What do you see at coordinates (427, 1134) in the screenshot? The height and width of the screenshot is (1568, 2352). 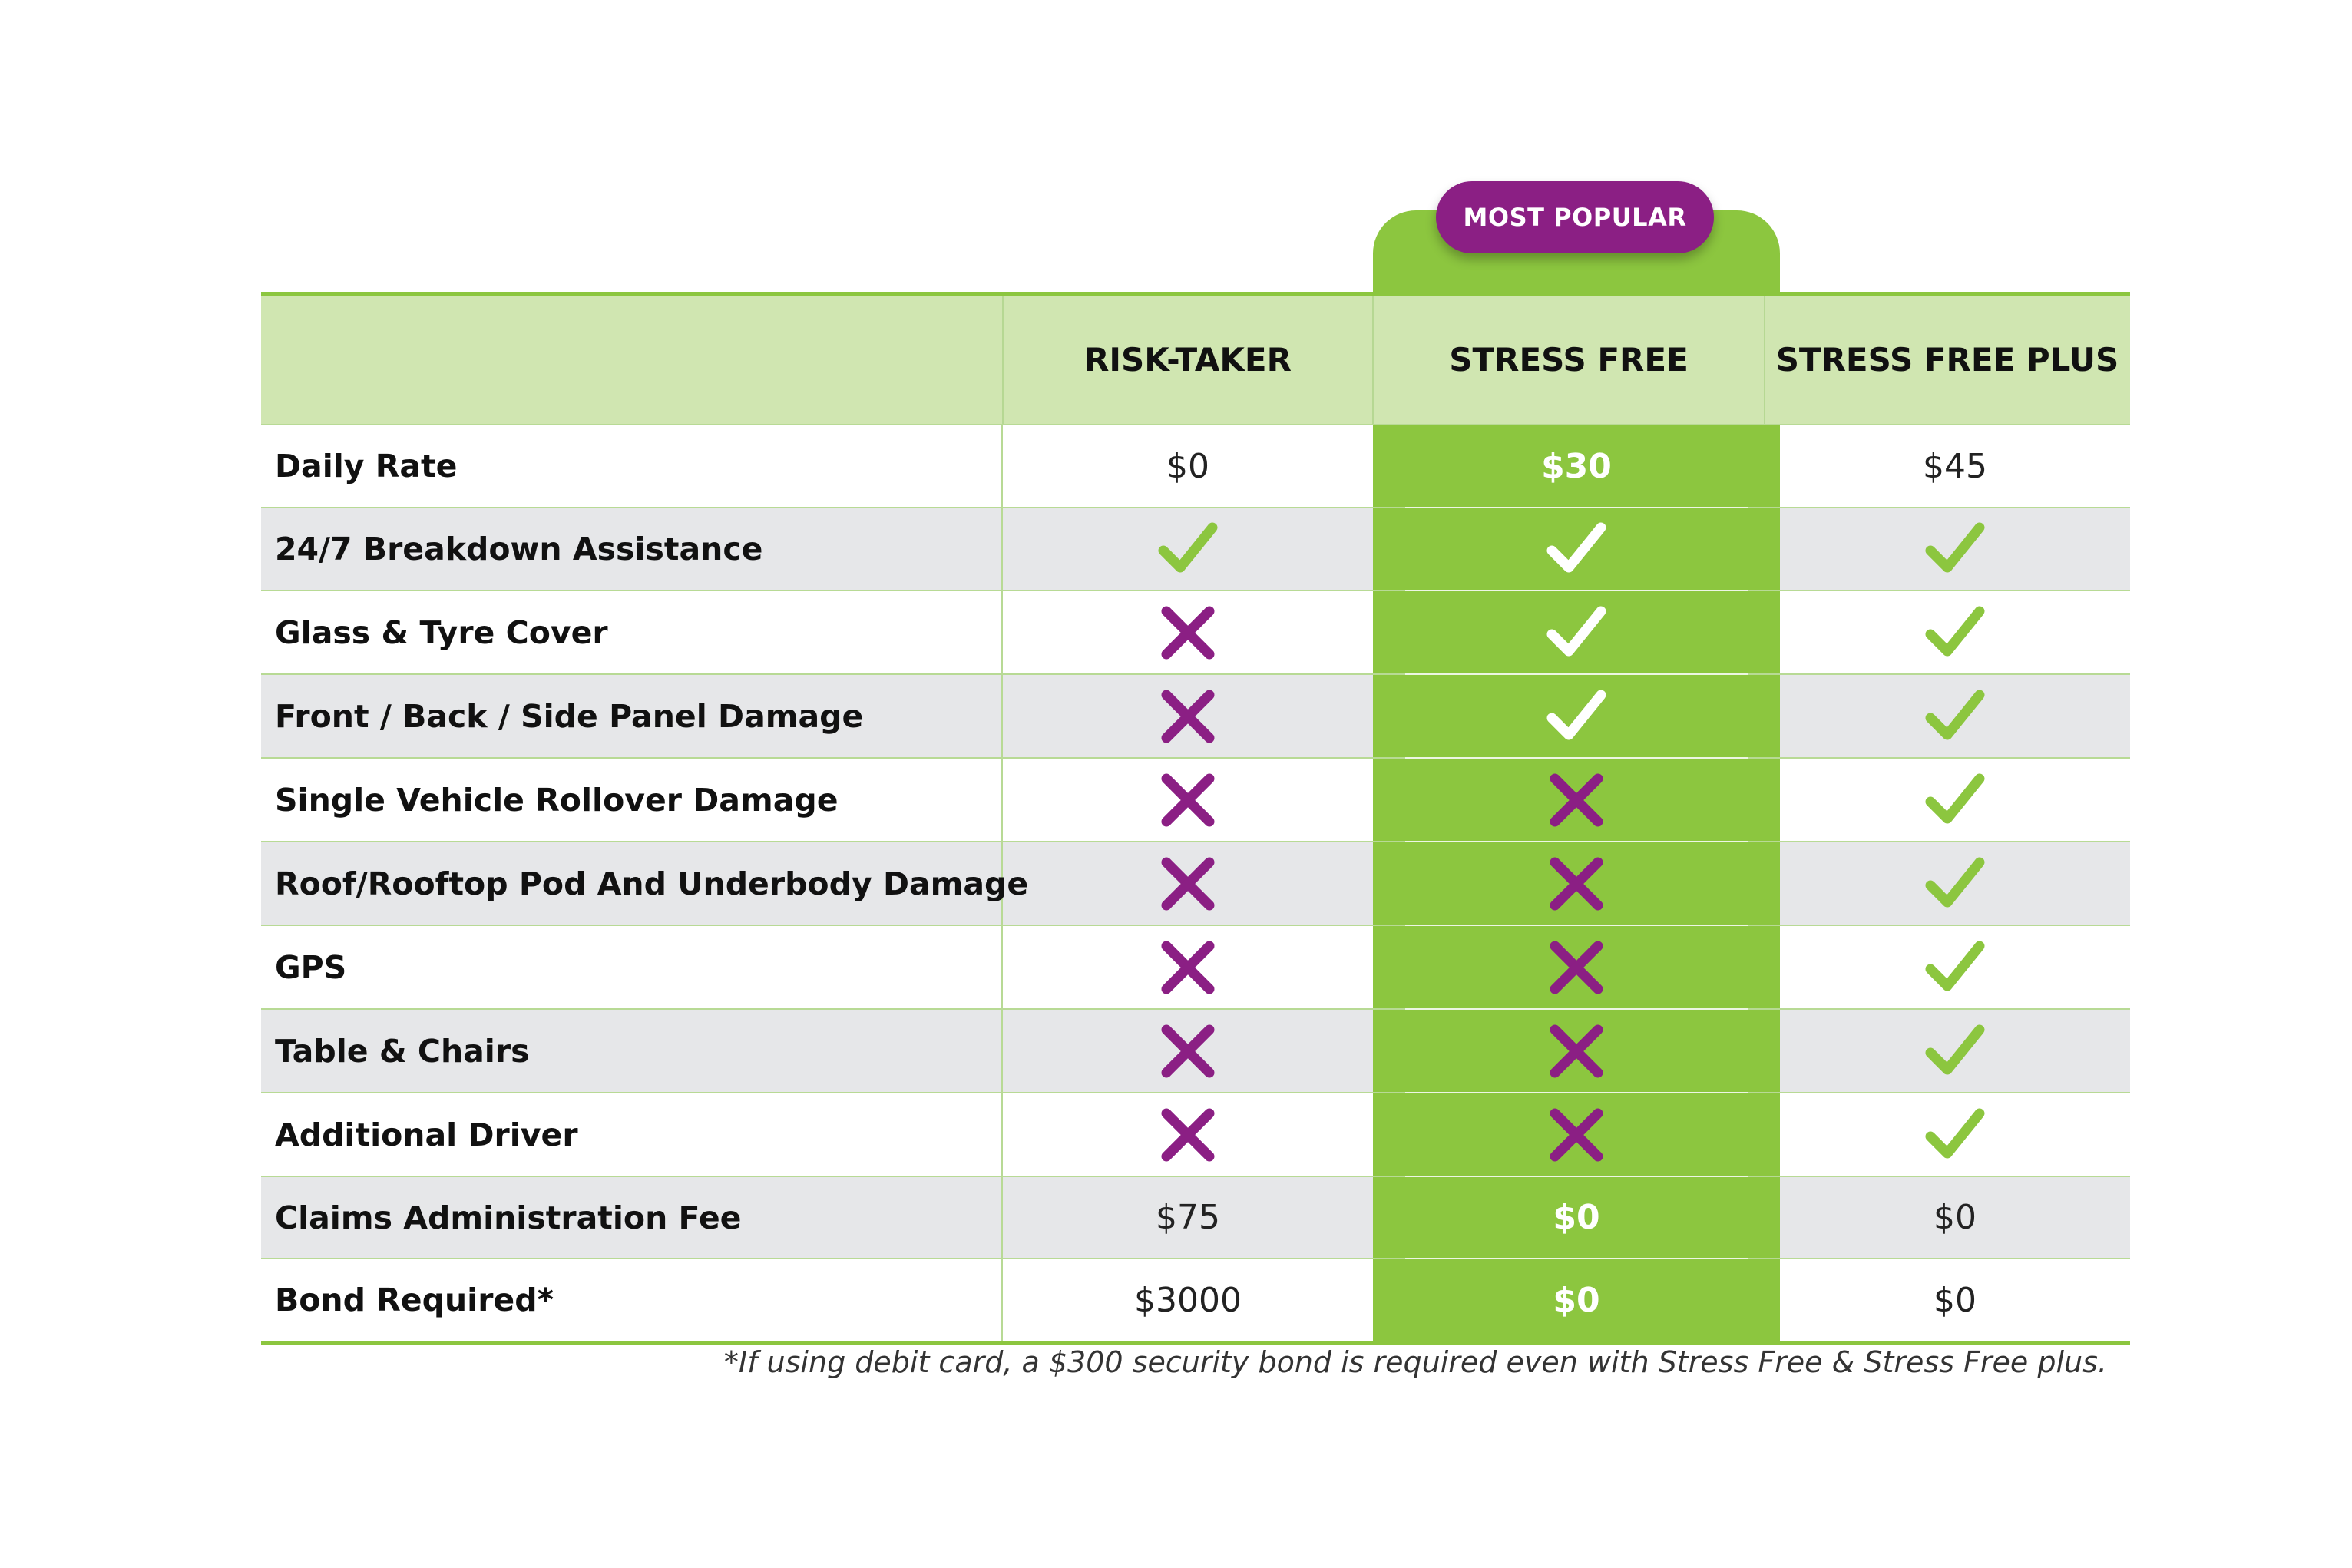 I see `row-label: Additional Driver` at bounding box center [427, 1134].